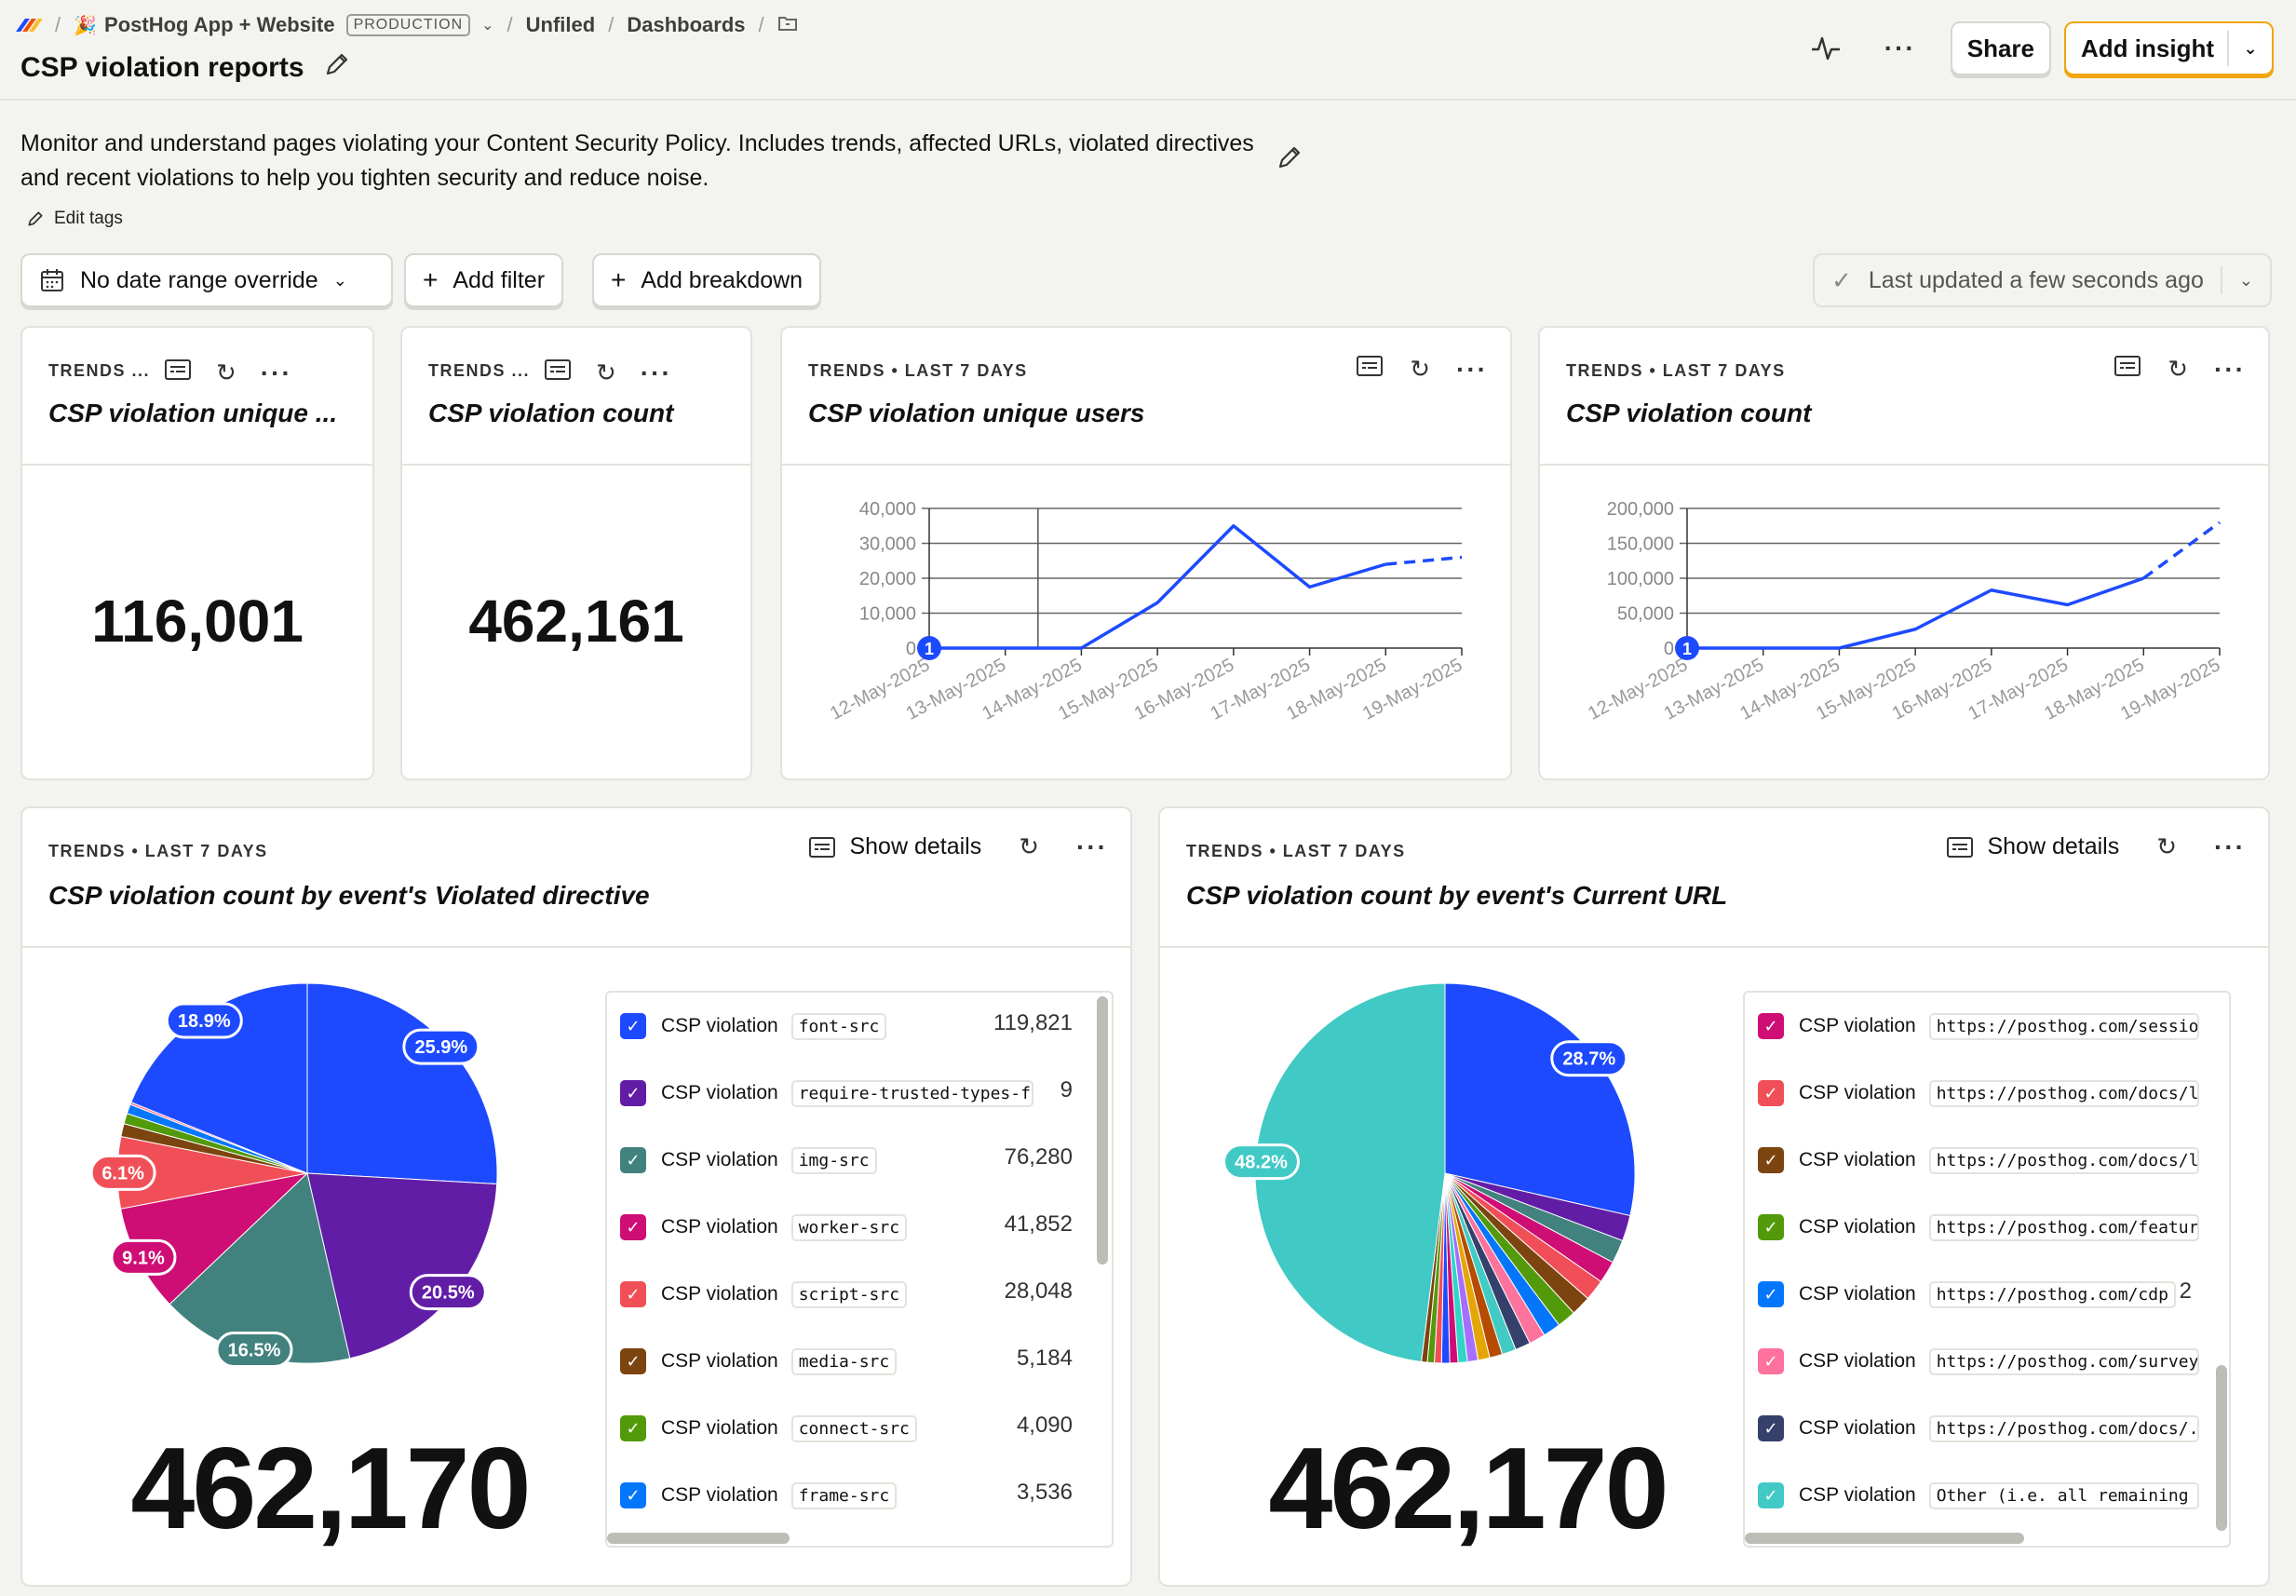  Describe the element at coordinates (75, 219) in the screenshot. I see `edit-tags-button: Edit tags` at that location.